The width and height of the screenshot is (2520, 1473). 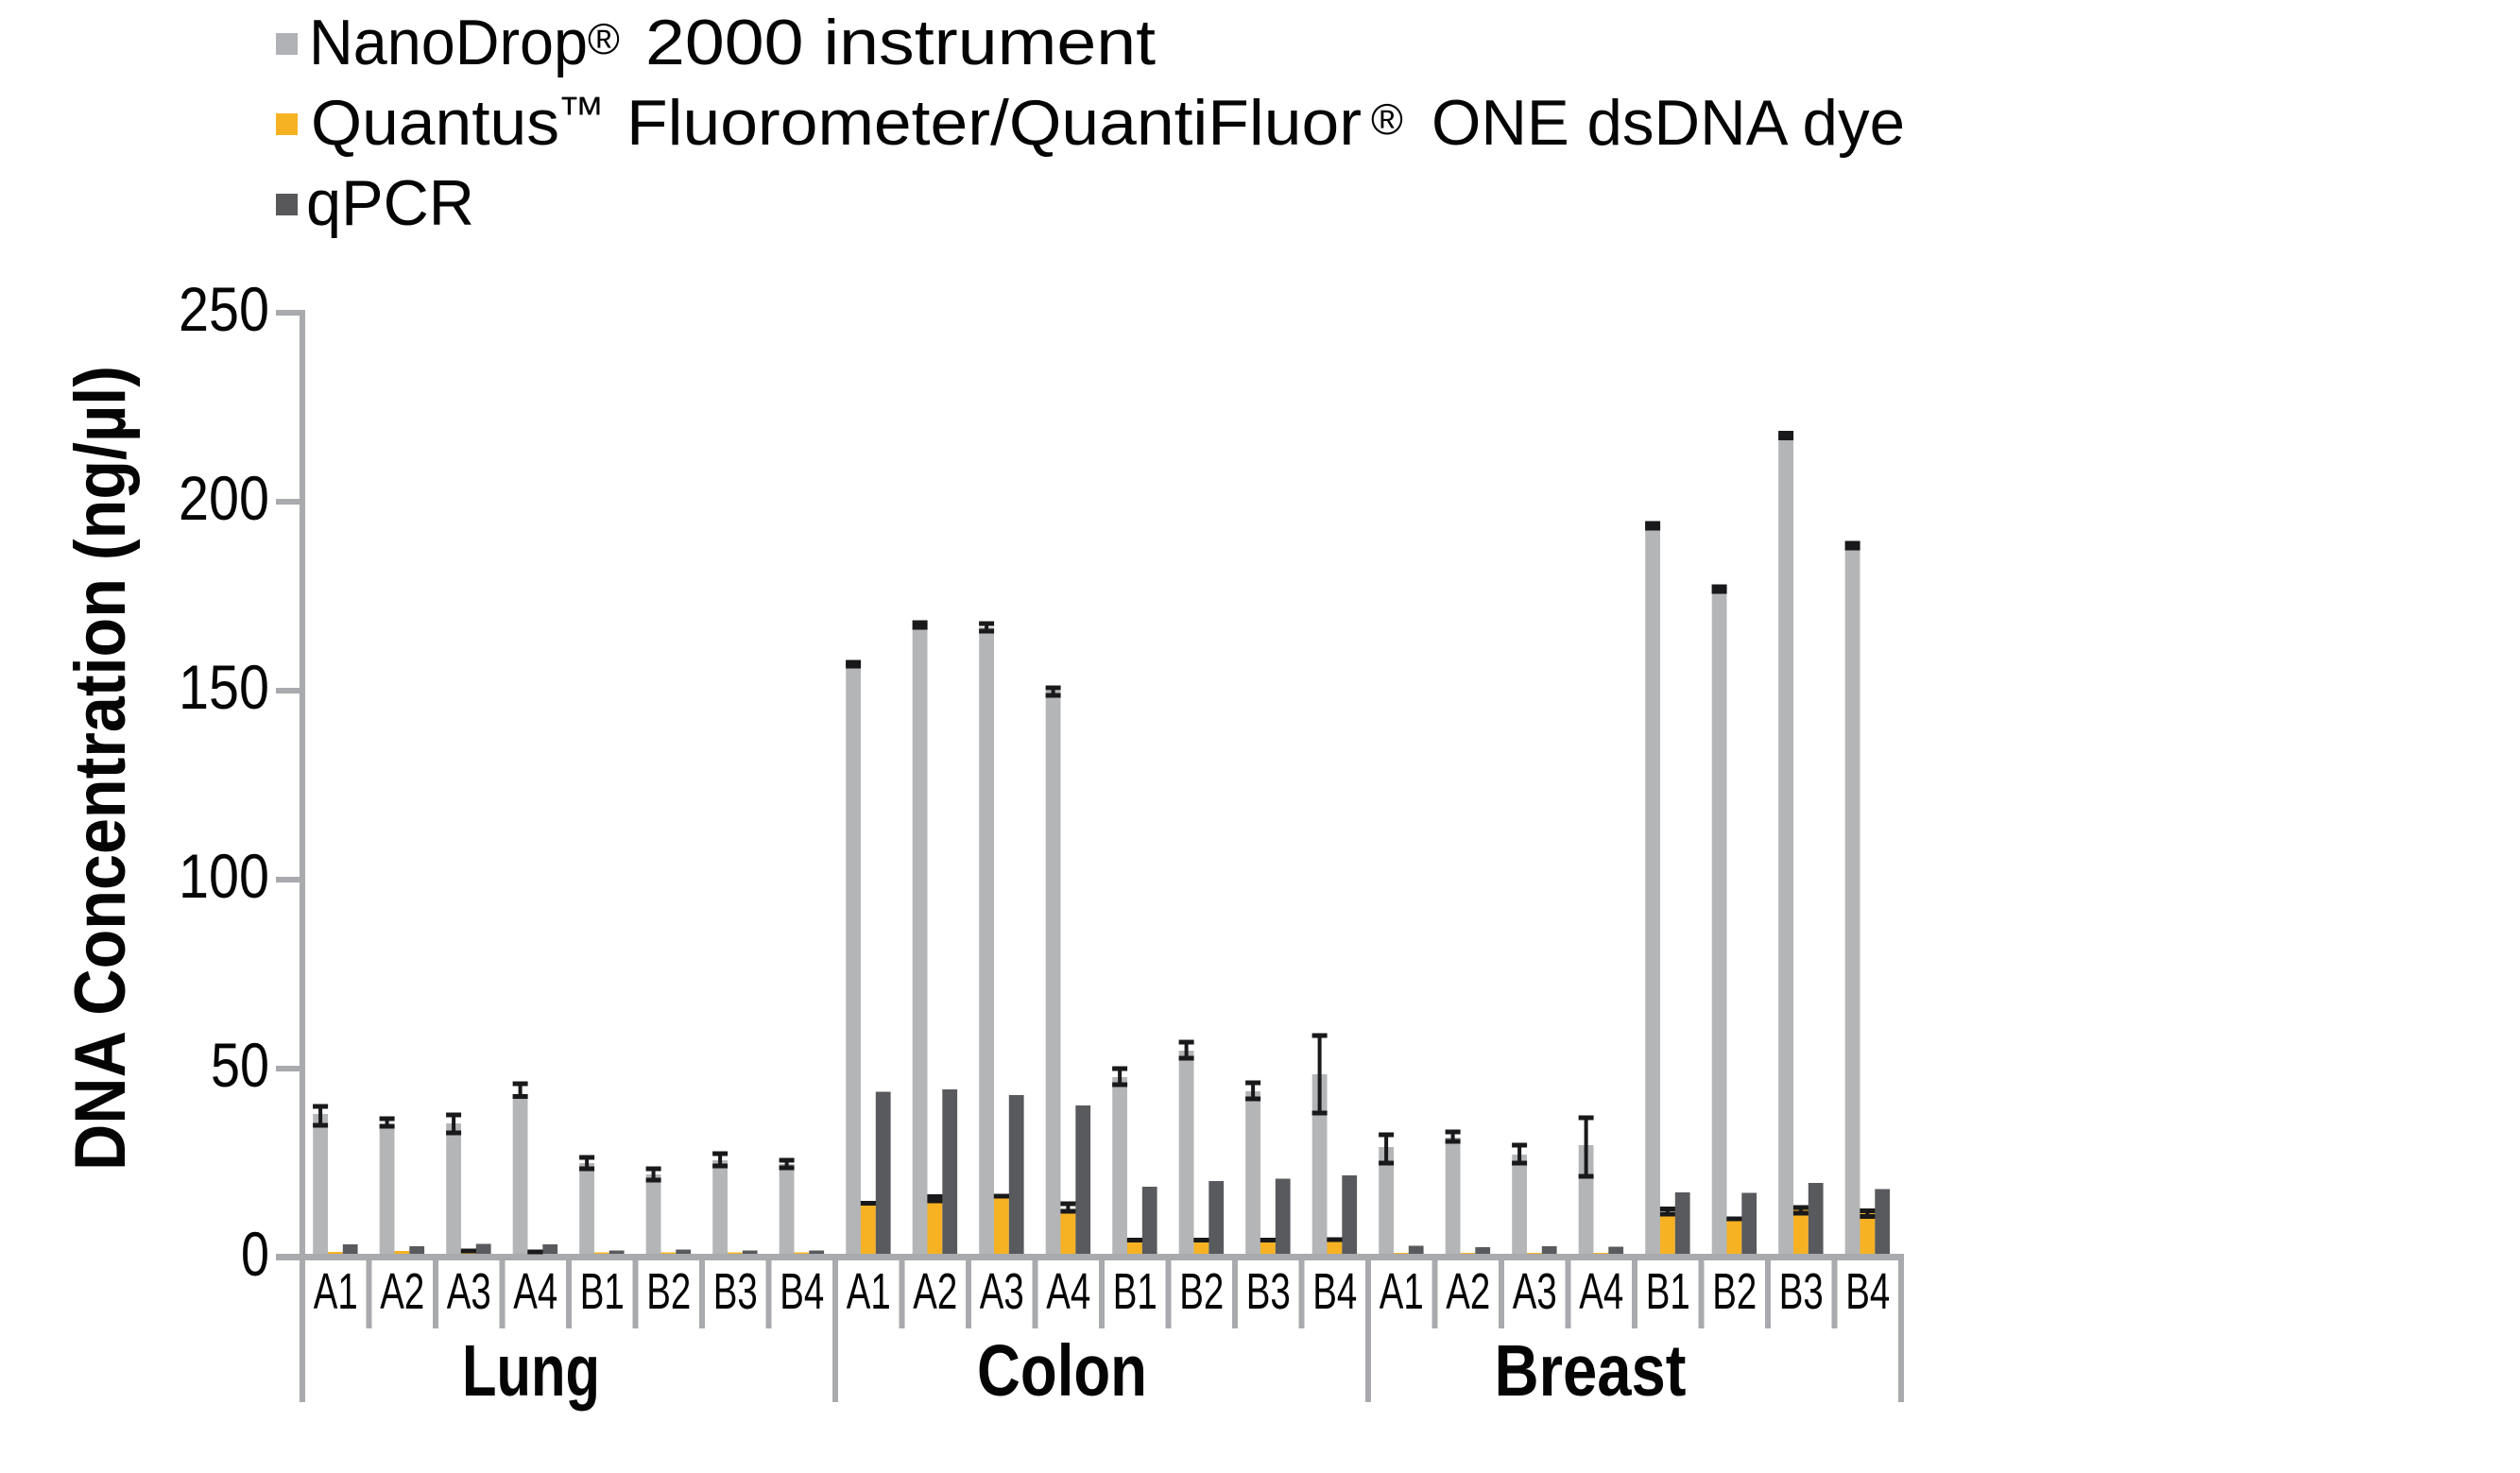 I want to click on svg-text: 100, so click(x=224, y=876).